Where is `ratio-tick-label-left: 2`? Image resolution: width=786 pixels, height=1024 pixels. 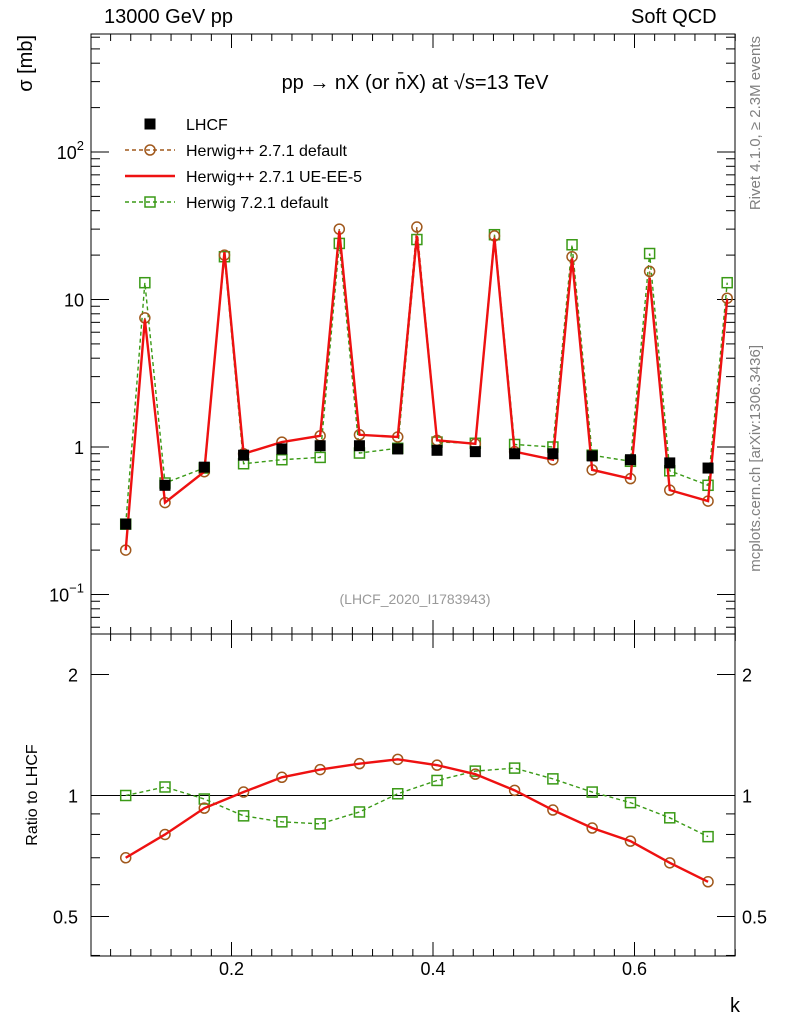
ratio-tick-label-left: 2 is located at coordinates (73, 676).